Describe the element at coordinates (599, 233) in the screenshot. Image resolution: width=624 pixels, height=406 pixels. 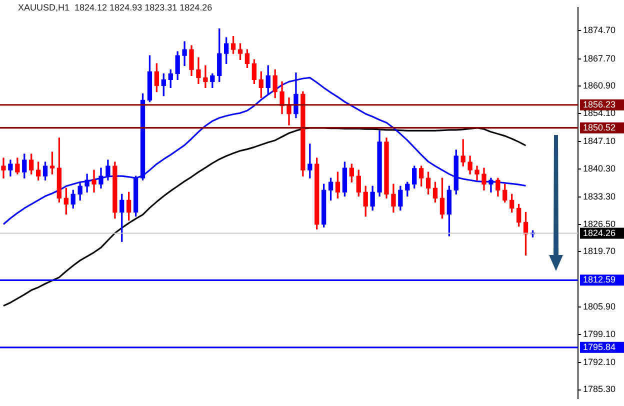
I see `ref-line-label: 1824.26` at that location.